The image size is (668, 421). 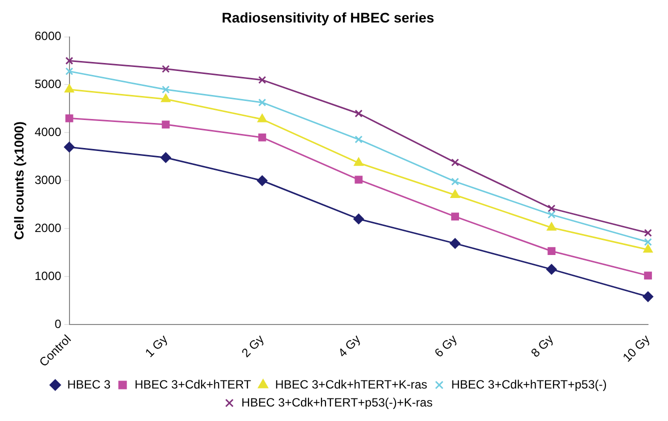 I want to click on chart-title: Radiosensitivity of HBEC series, so click(x=328, y=17).